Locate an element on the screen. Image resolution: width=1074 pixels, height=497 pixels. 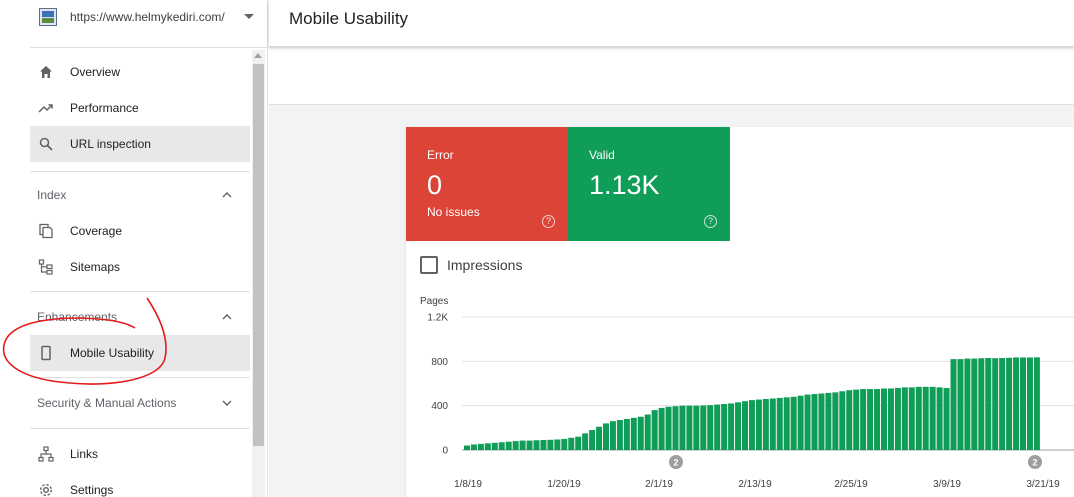
y-tick-label: 800 is located at coordinates (439, 362).